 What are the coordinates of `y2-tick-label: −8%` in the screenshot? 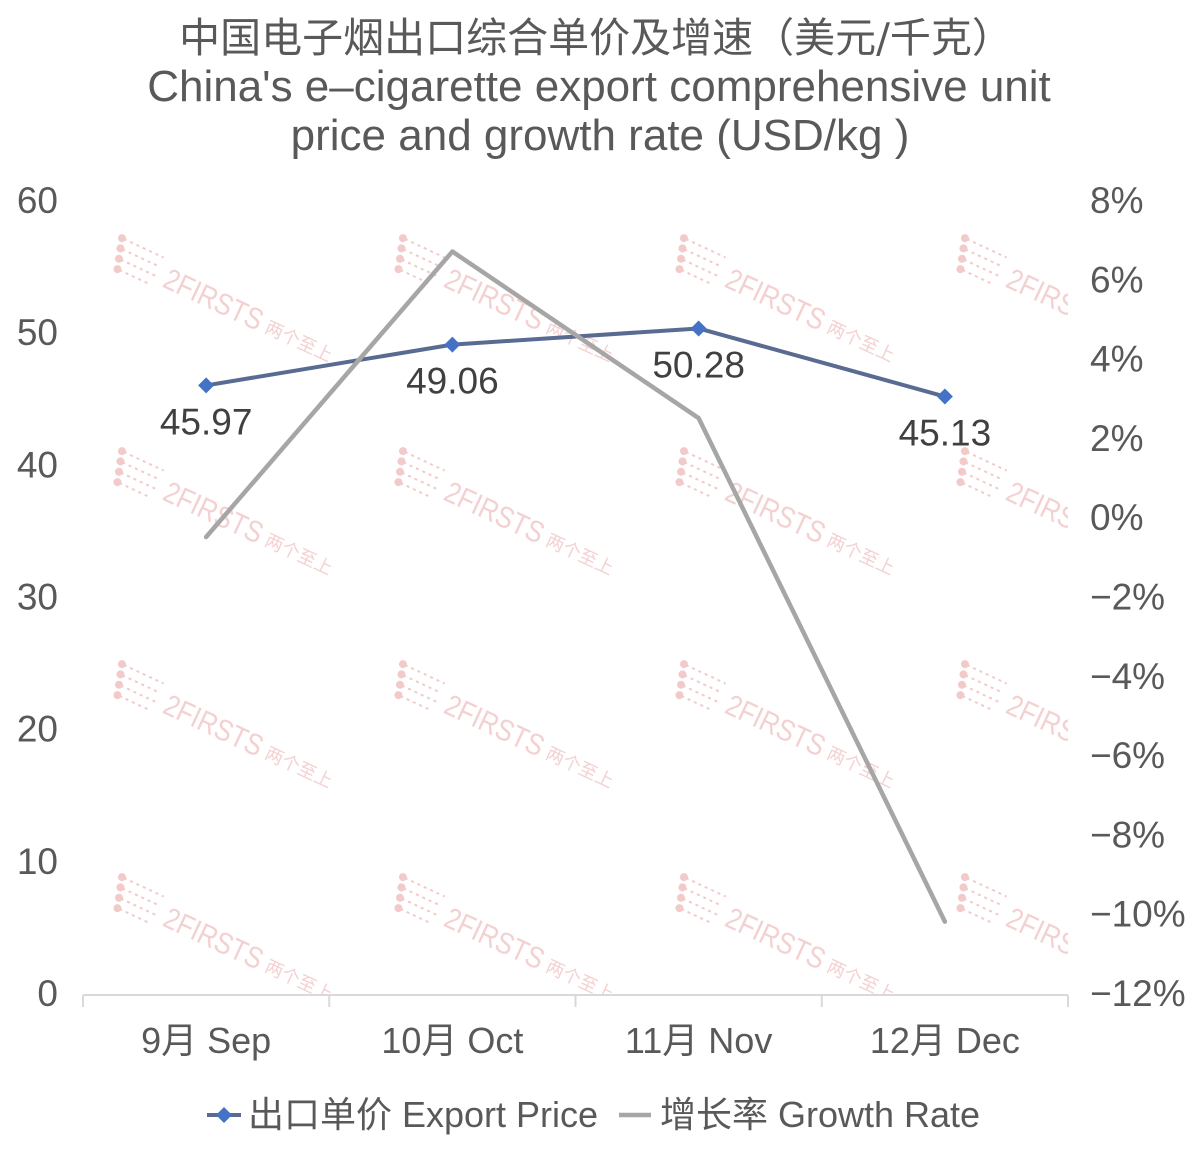 It's located at (1127, 834).